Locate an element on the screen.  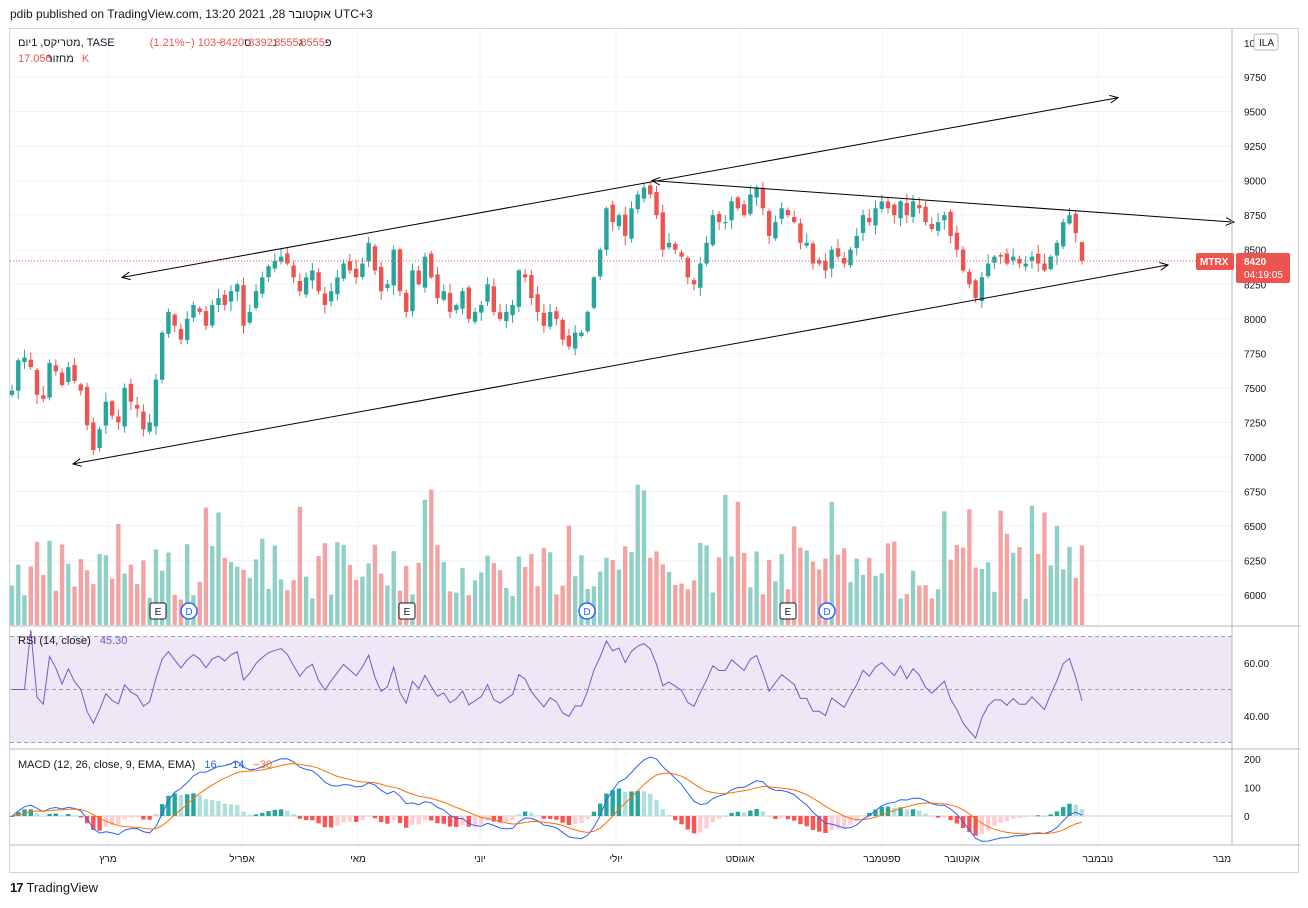
macd-line is located at coordinates (547, 799).